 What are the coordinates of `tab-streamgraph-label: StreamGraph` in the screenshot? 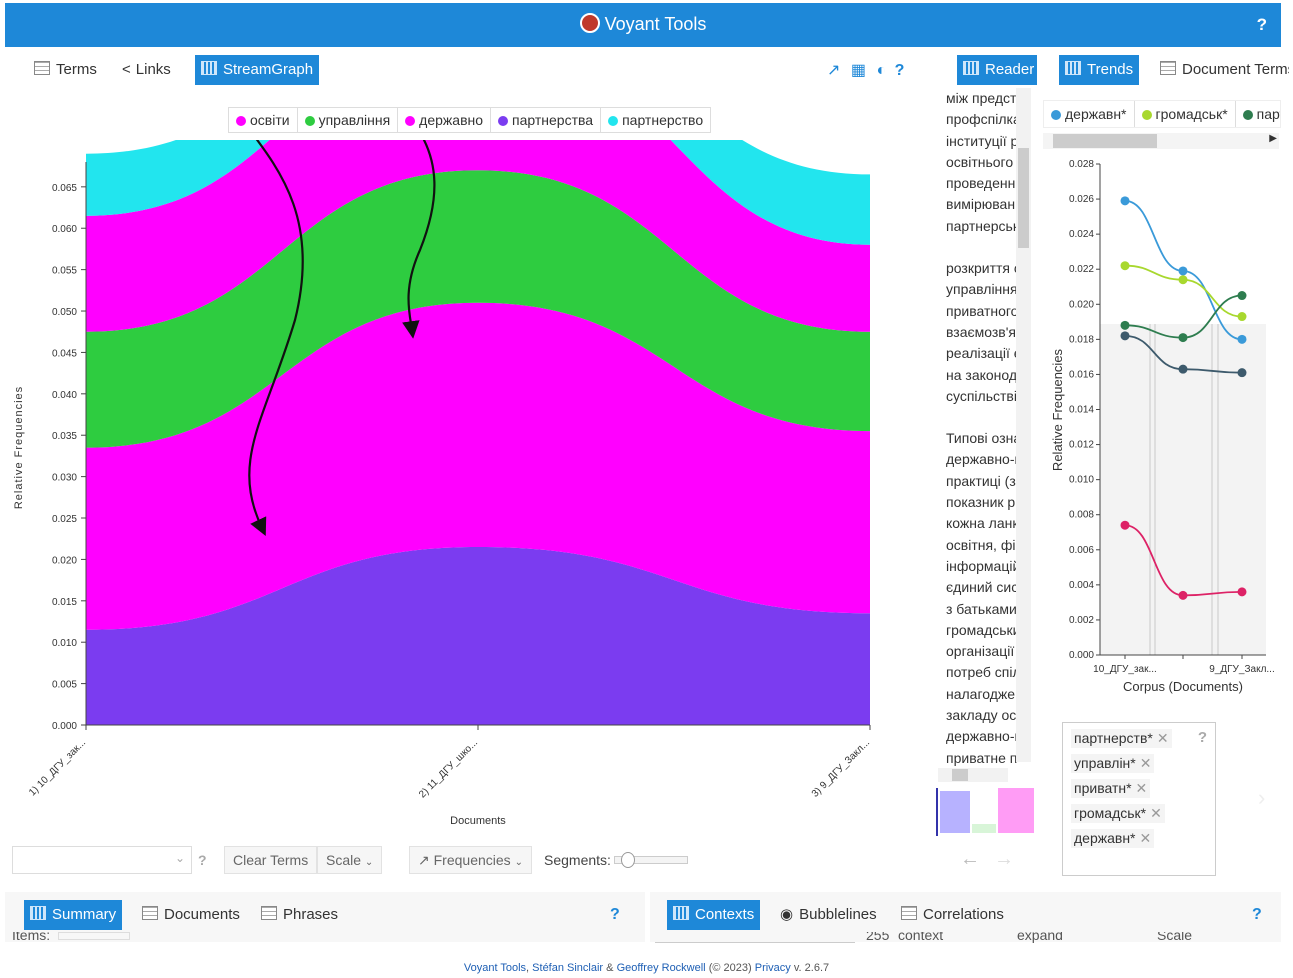 It's located at (268, 69).